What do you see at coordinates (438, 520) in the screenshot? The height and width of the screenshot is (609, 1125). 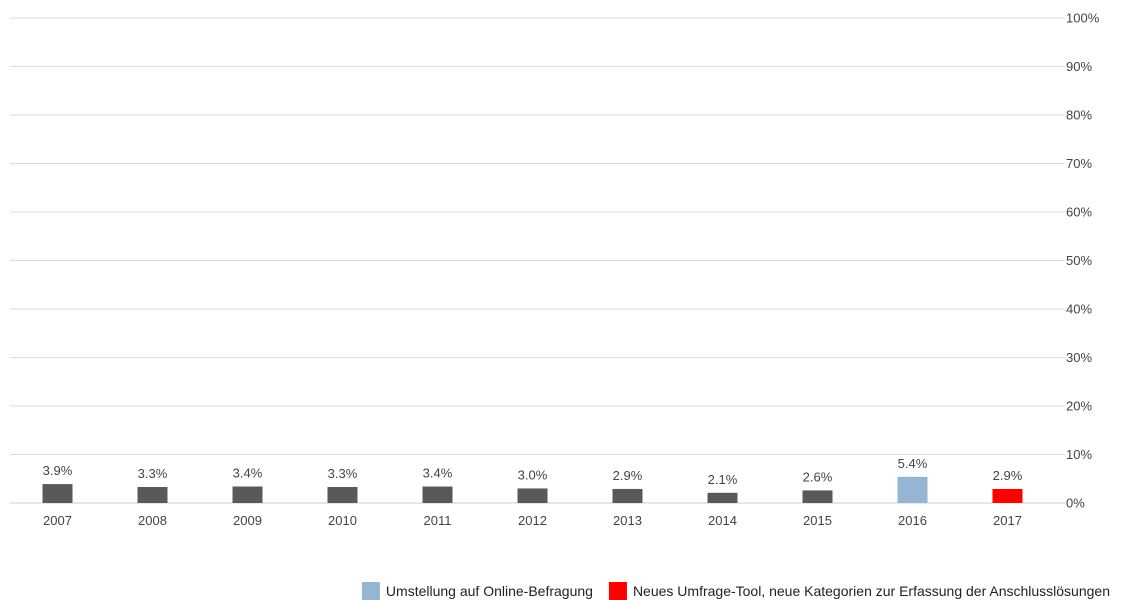 I see `x-tick-label: 2011` at bounding box center [438, 520].